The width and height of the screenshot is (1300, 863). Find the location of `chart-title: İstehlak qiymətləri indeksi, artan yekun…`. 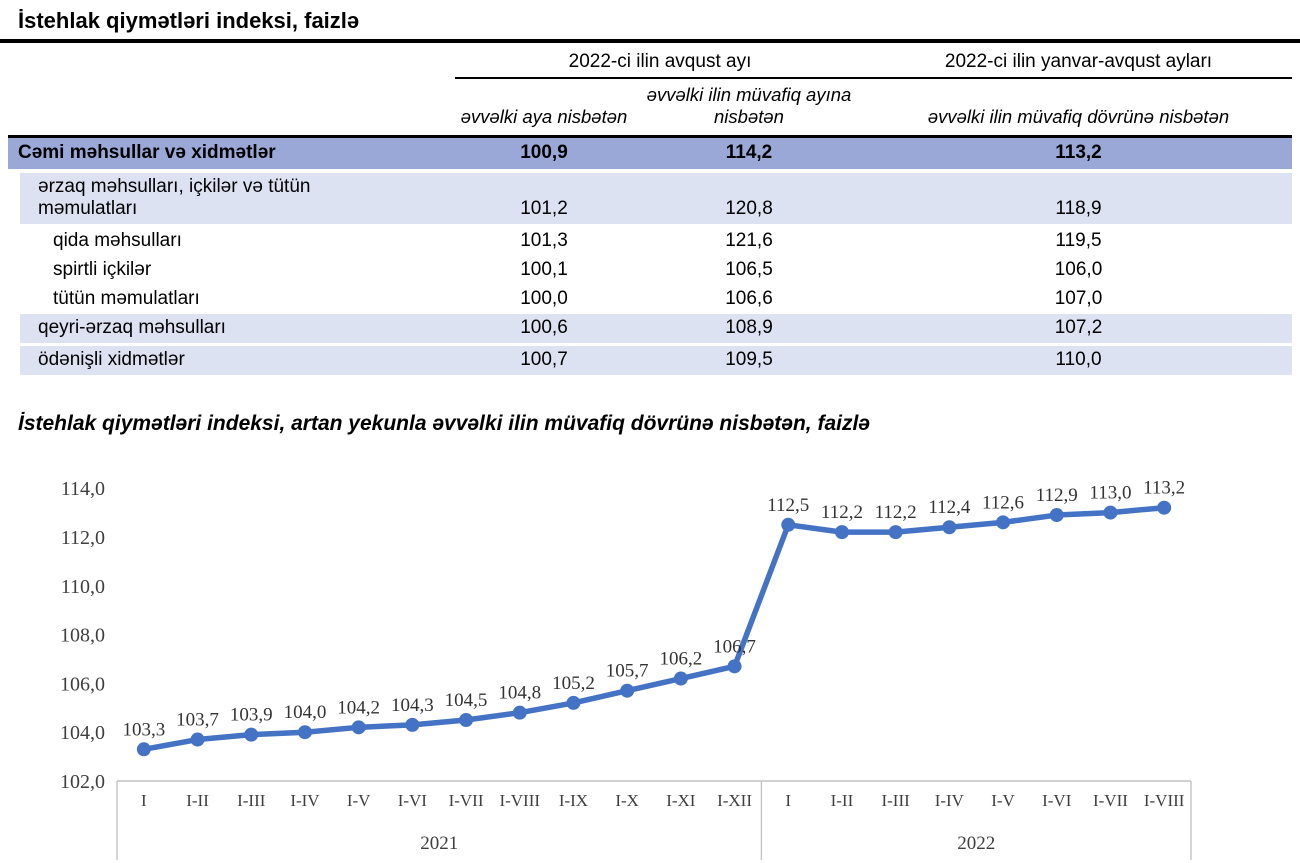

chart-title: İstehlak qiymətləri indeksi, artan yekun… is located at coordinates (444, 423).